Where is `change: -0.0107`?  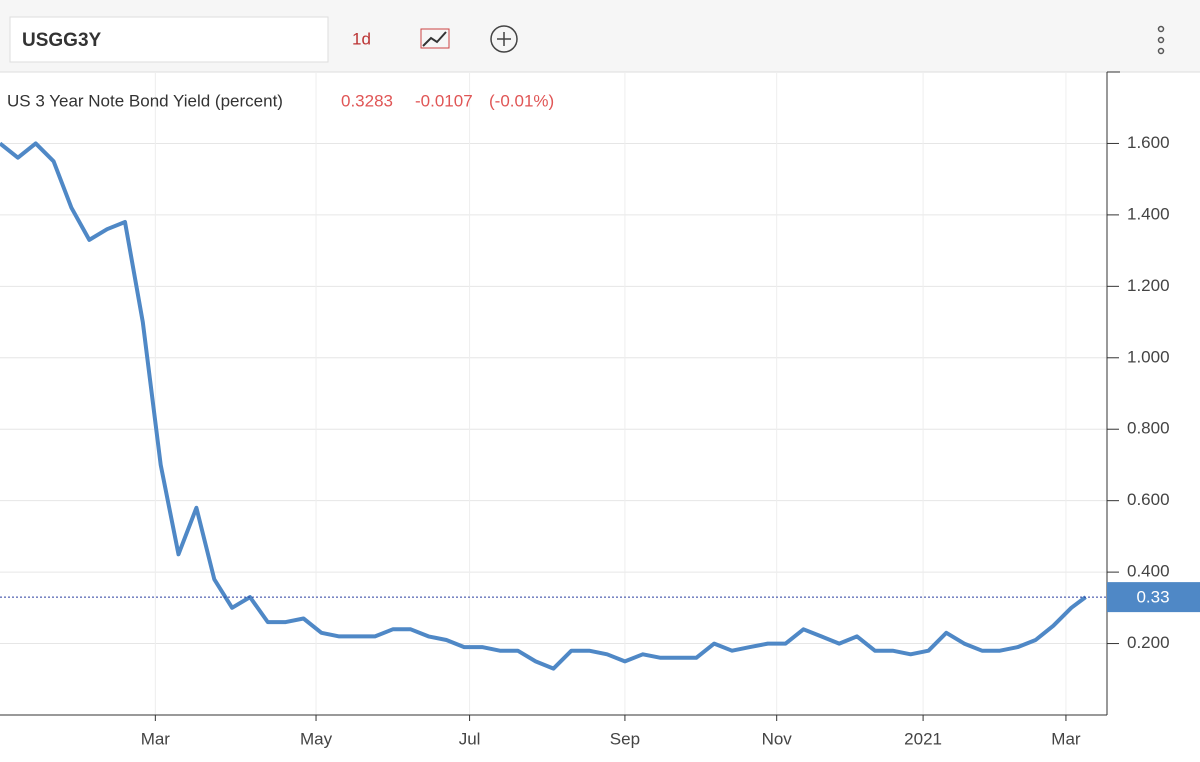
change: -0.0107 is located at coordinates (444, 100).